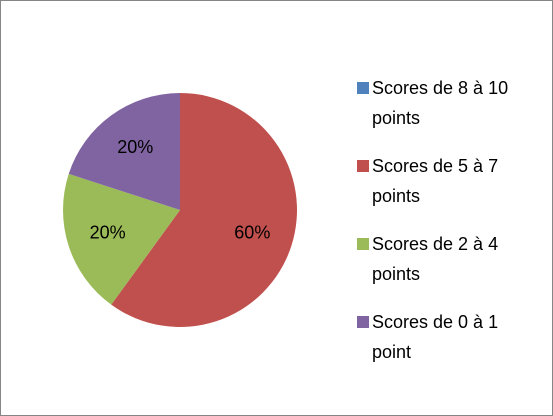  I want to click on legend-label: Scores de 5 à 7 points, so click(435, 181).